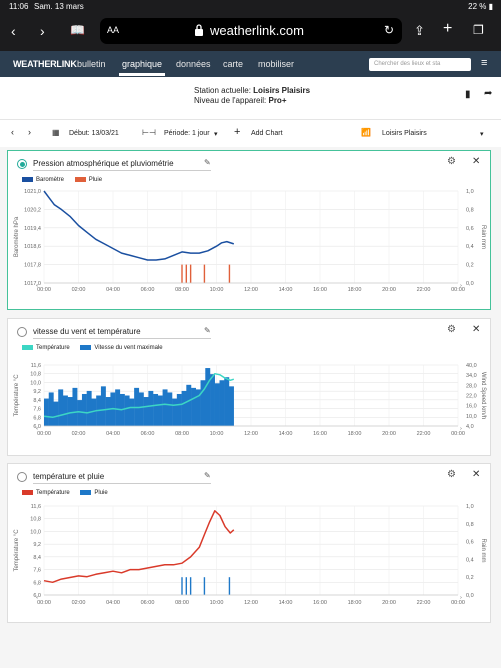 Image resolution: width=501 pixels, height=668 pixels. What do you see at coordinates (252, 90) in the screenshot?
I see `current-station-line: Station actuelle: Loisirs Plaisirs` at bounding box center [252, 90].